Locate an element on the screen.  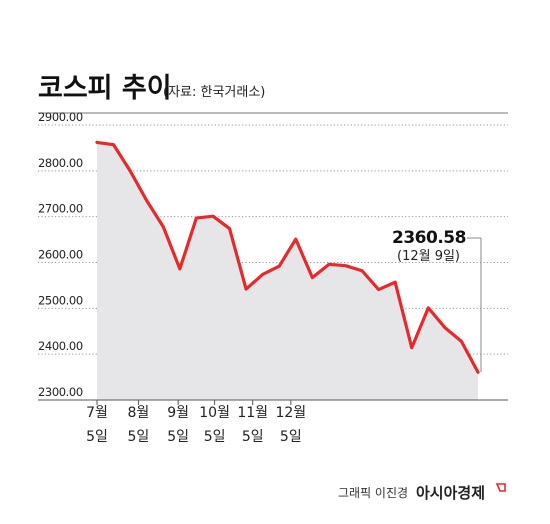
x-tick-month: 8월 is located at coordinates (139, 413).